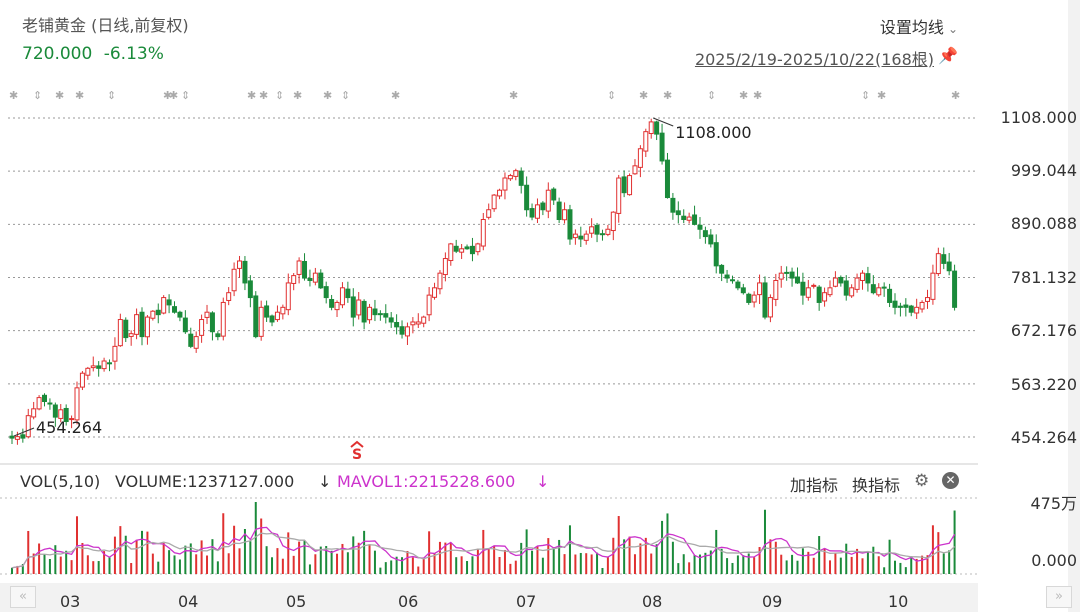 The width and height of the screenshot is (1080, 612). What do you see at coordinates (24, 432) in the screenshot?
I see `low-pointer` at bounding box center [24, 432].